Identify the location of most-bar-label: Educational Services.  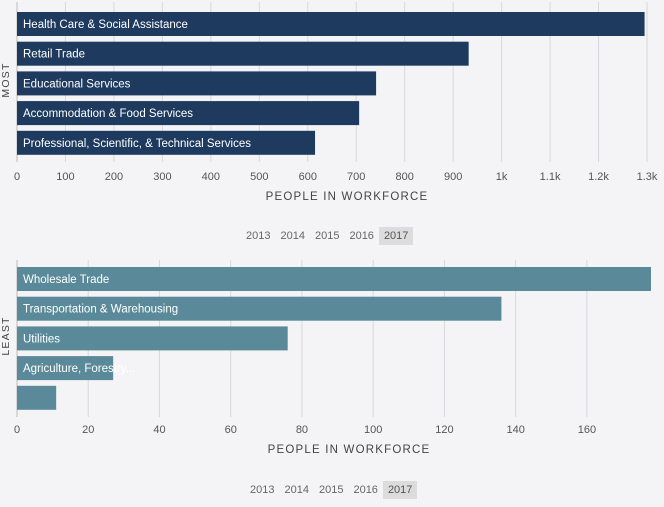
(77, 84).